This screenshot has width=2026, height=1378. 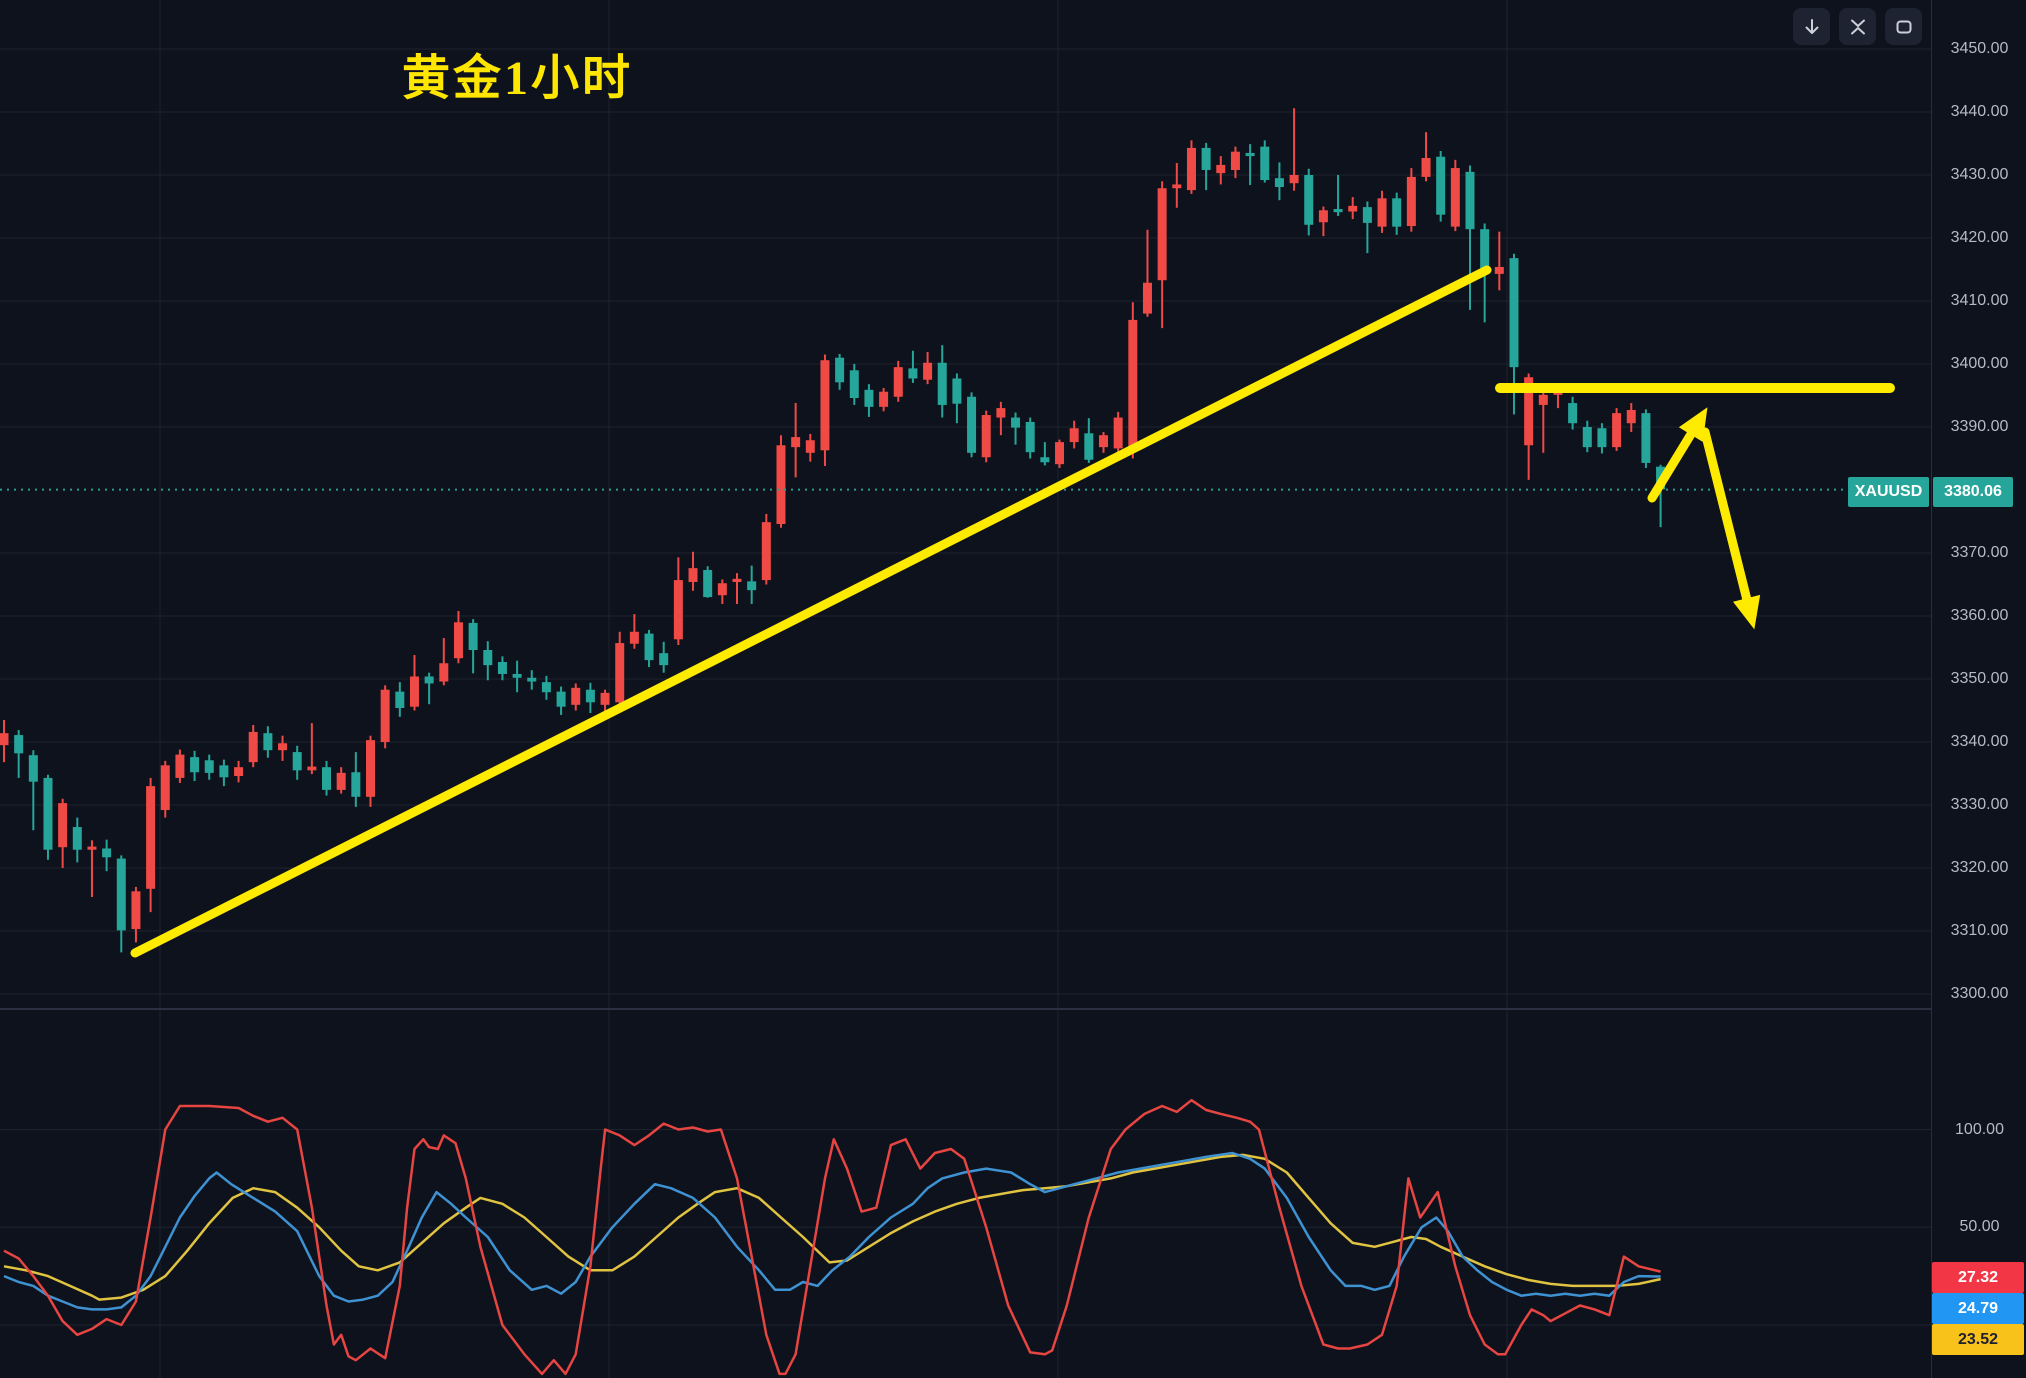 What do you see at coordinates (1979, 1227) in the screenshot?
I see `price-axis-label: 50.00` at bounding box center [1979, 1227].